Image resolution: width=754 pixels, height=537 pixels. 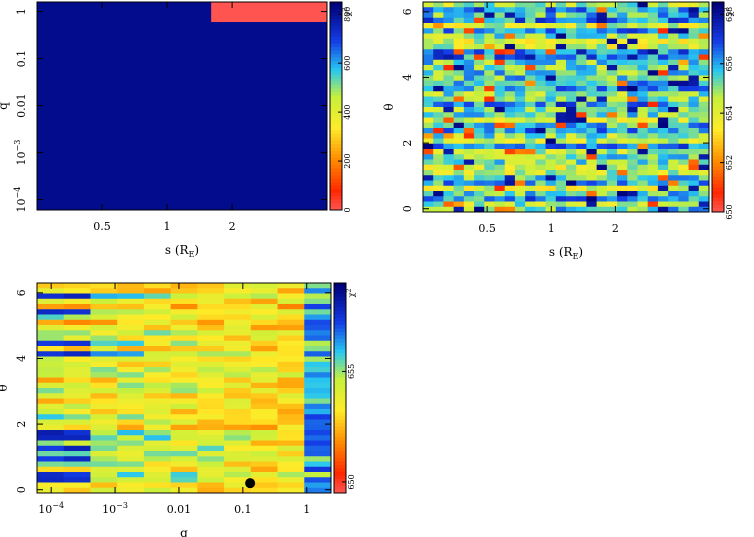 I want to click on colorbar-label: χ2, so click(x=347, y=11).